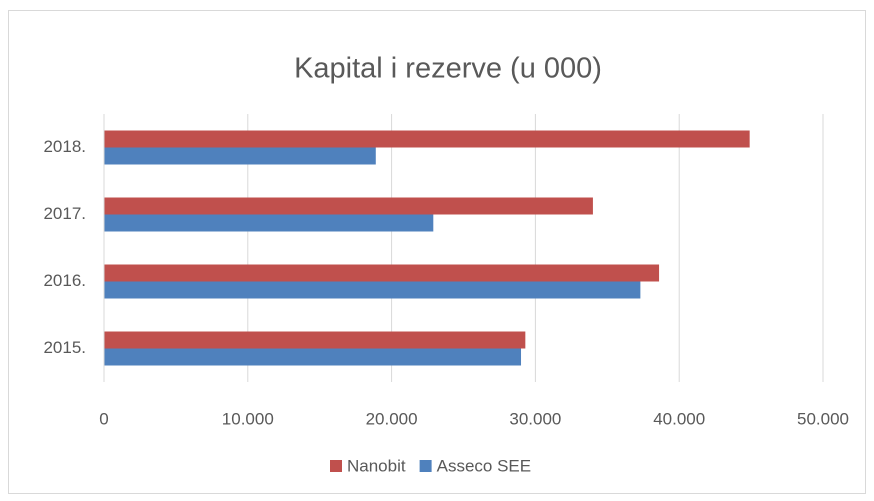 The width and height of the screenshot is (874, 501). I want to click on x-tick-label: 40.000, so click(679, 418).